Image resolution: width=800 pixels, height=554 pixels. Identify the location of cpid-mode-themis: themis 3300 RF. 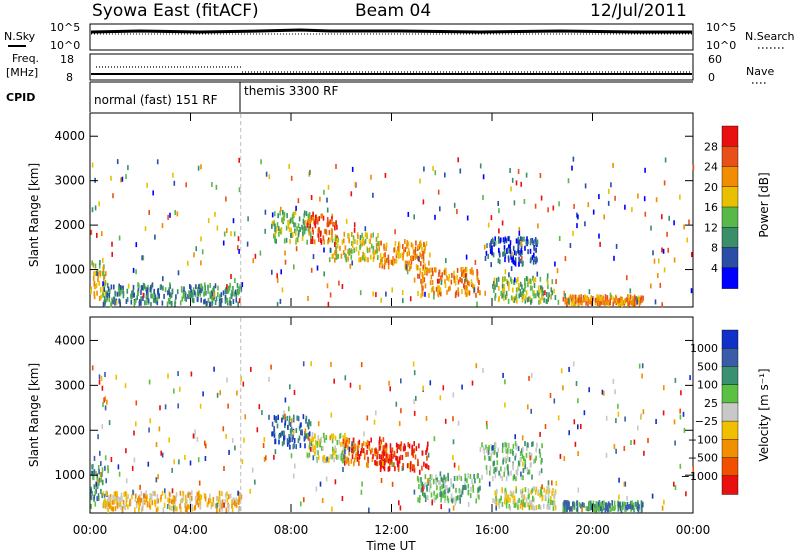
(291, 91).